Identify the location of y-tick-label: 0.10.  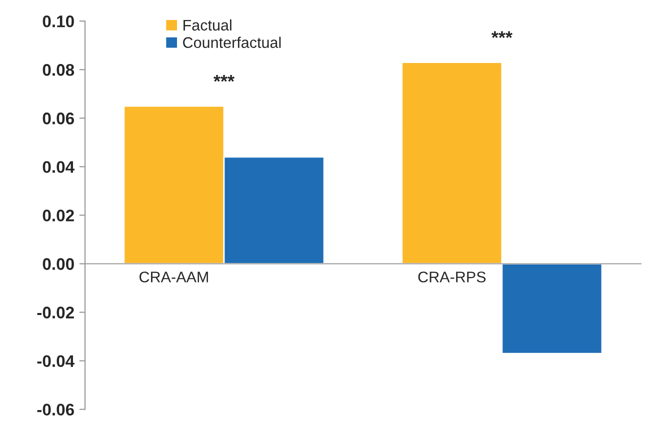
(58, 22).